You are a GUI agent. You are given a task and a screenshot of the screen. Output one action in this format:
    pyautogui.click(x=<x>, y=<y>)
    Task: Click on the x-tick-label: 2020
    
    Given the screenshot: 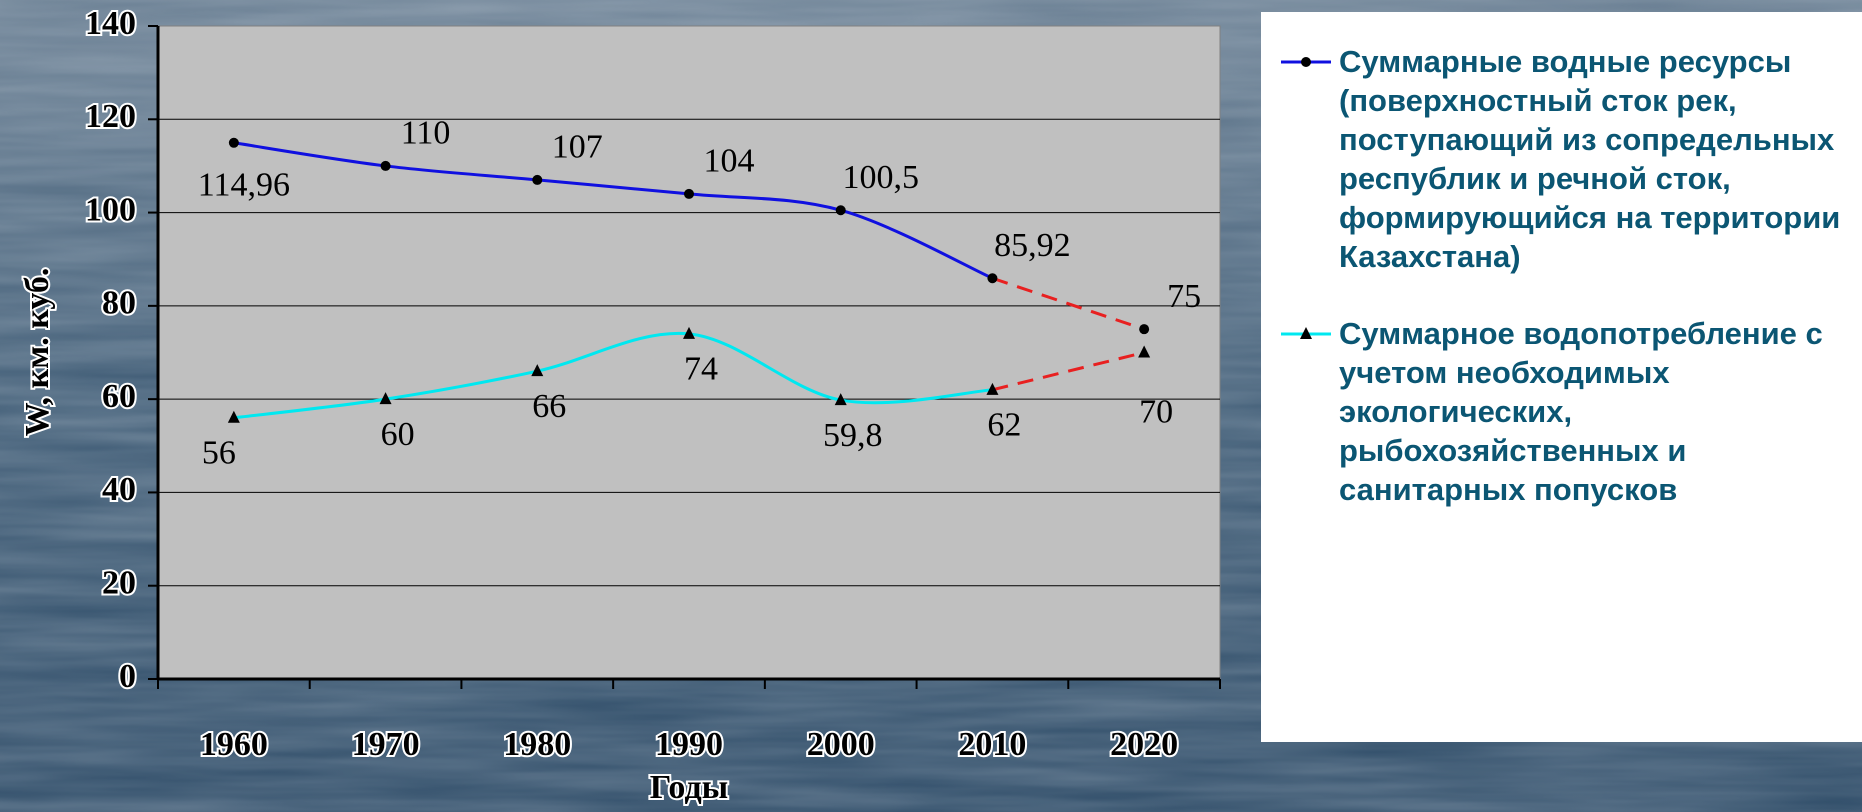 What is the action you would take?
    pyautogui.click(x=1144, y=744)
    